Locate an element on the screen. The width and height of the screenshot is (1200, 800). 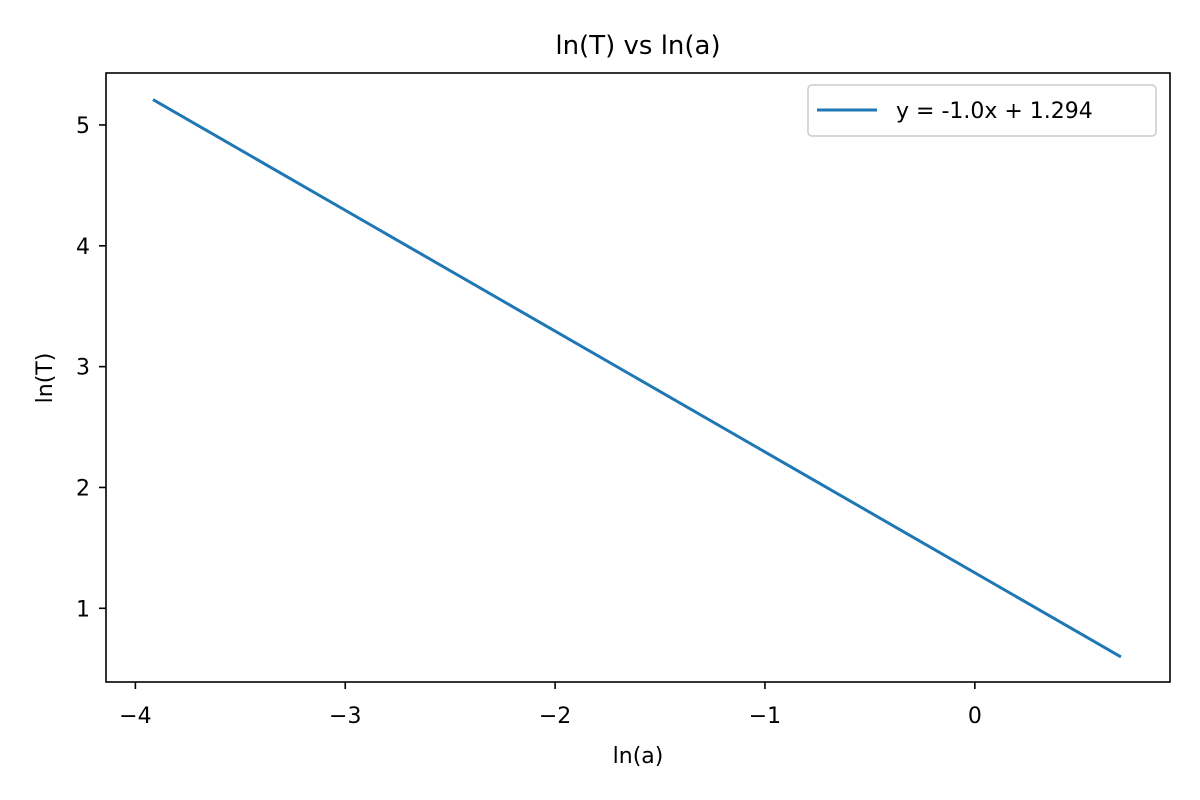
y-axis-label: ln(T) is located at coordinates (45, 378).